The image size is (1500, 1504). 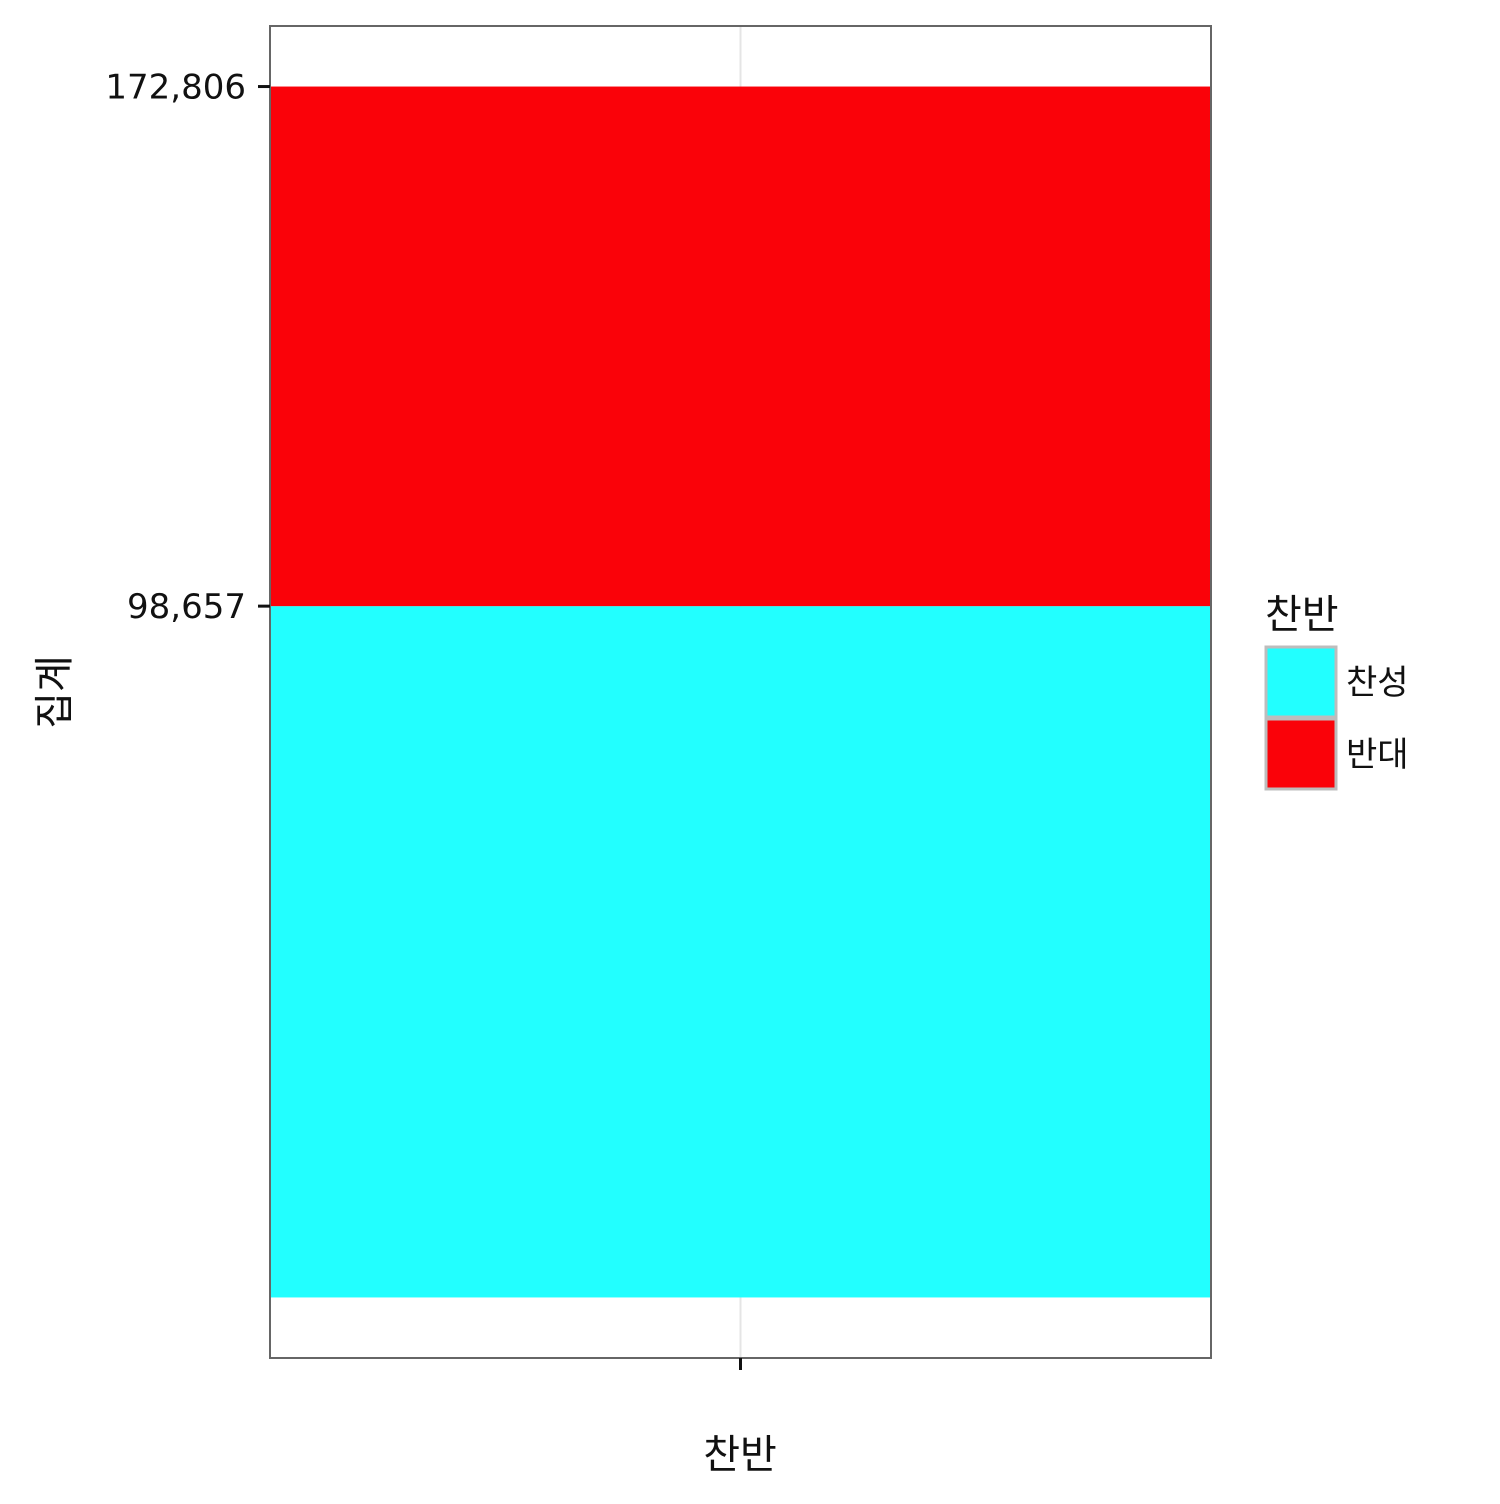 I want to click on x-axis-title: 찬반, so click(x=740, y=1455).